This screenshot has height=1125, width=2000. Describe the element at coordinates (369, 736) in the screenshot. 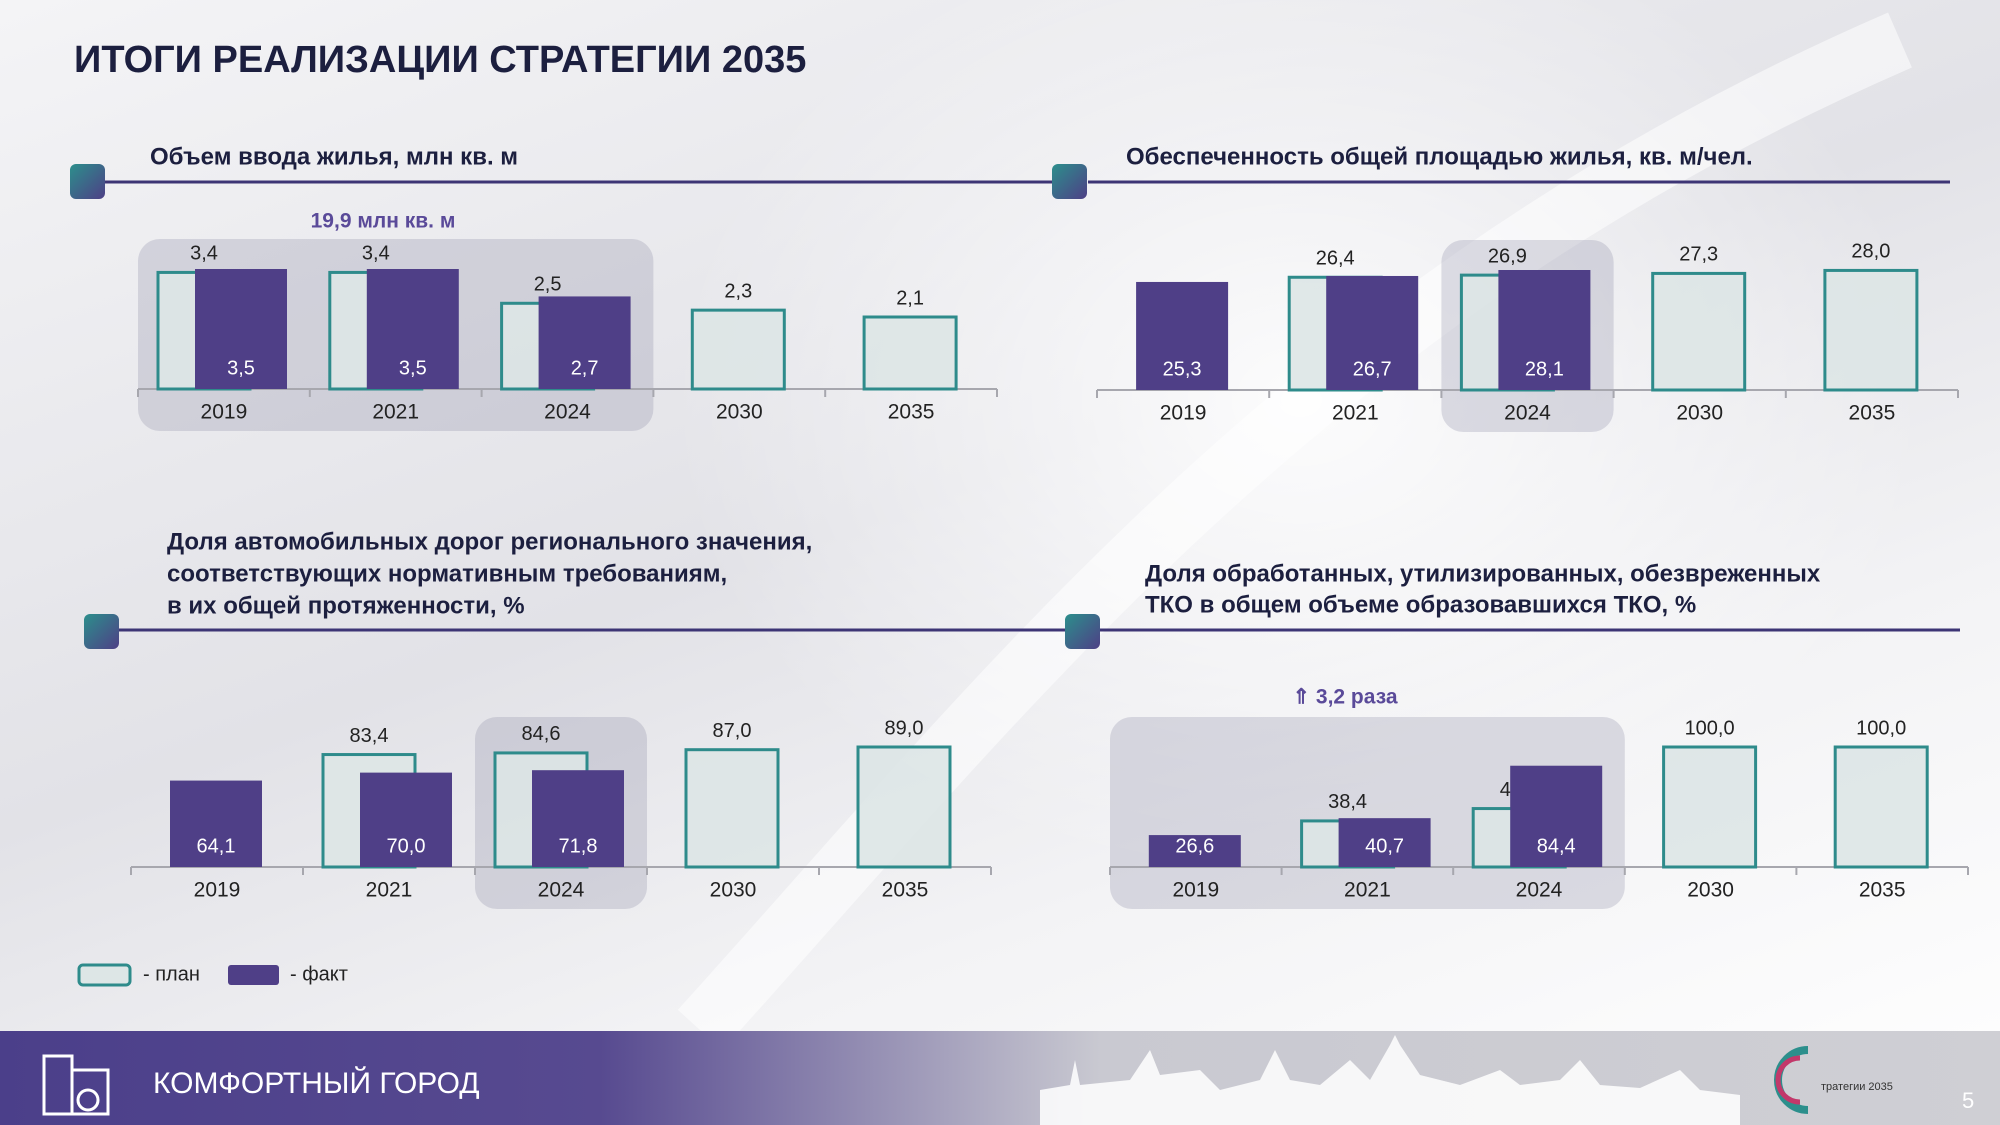

I see `plan-value-label: 83,4` at that location.